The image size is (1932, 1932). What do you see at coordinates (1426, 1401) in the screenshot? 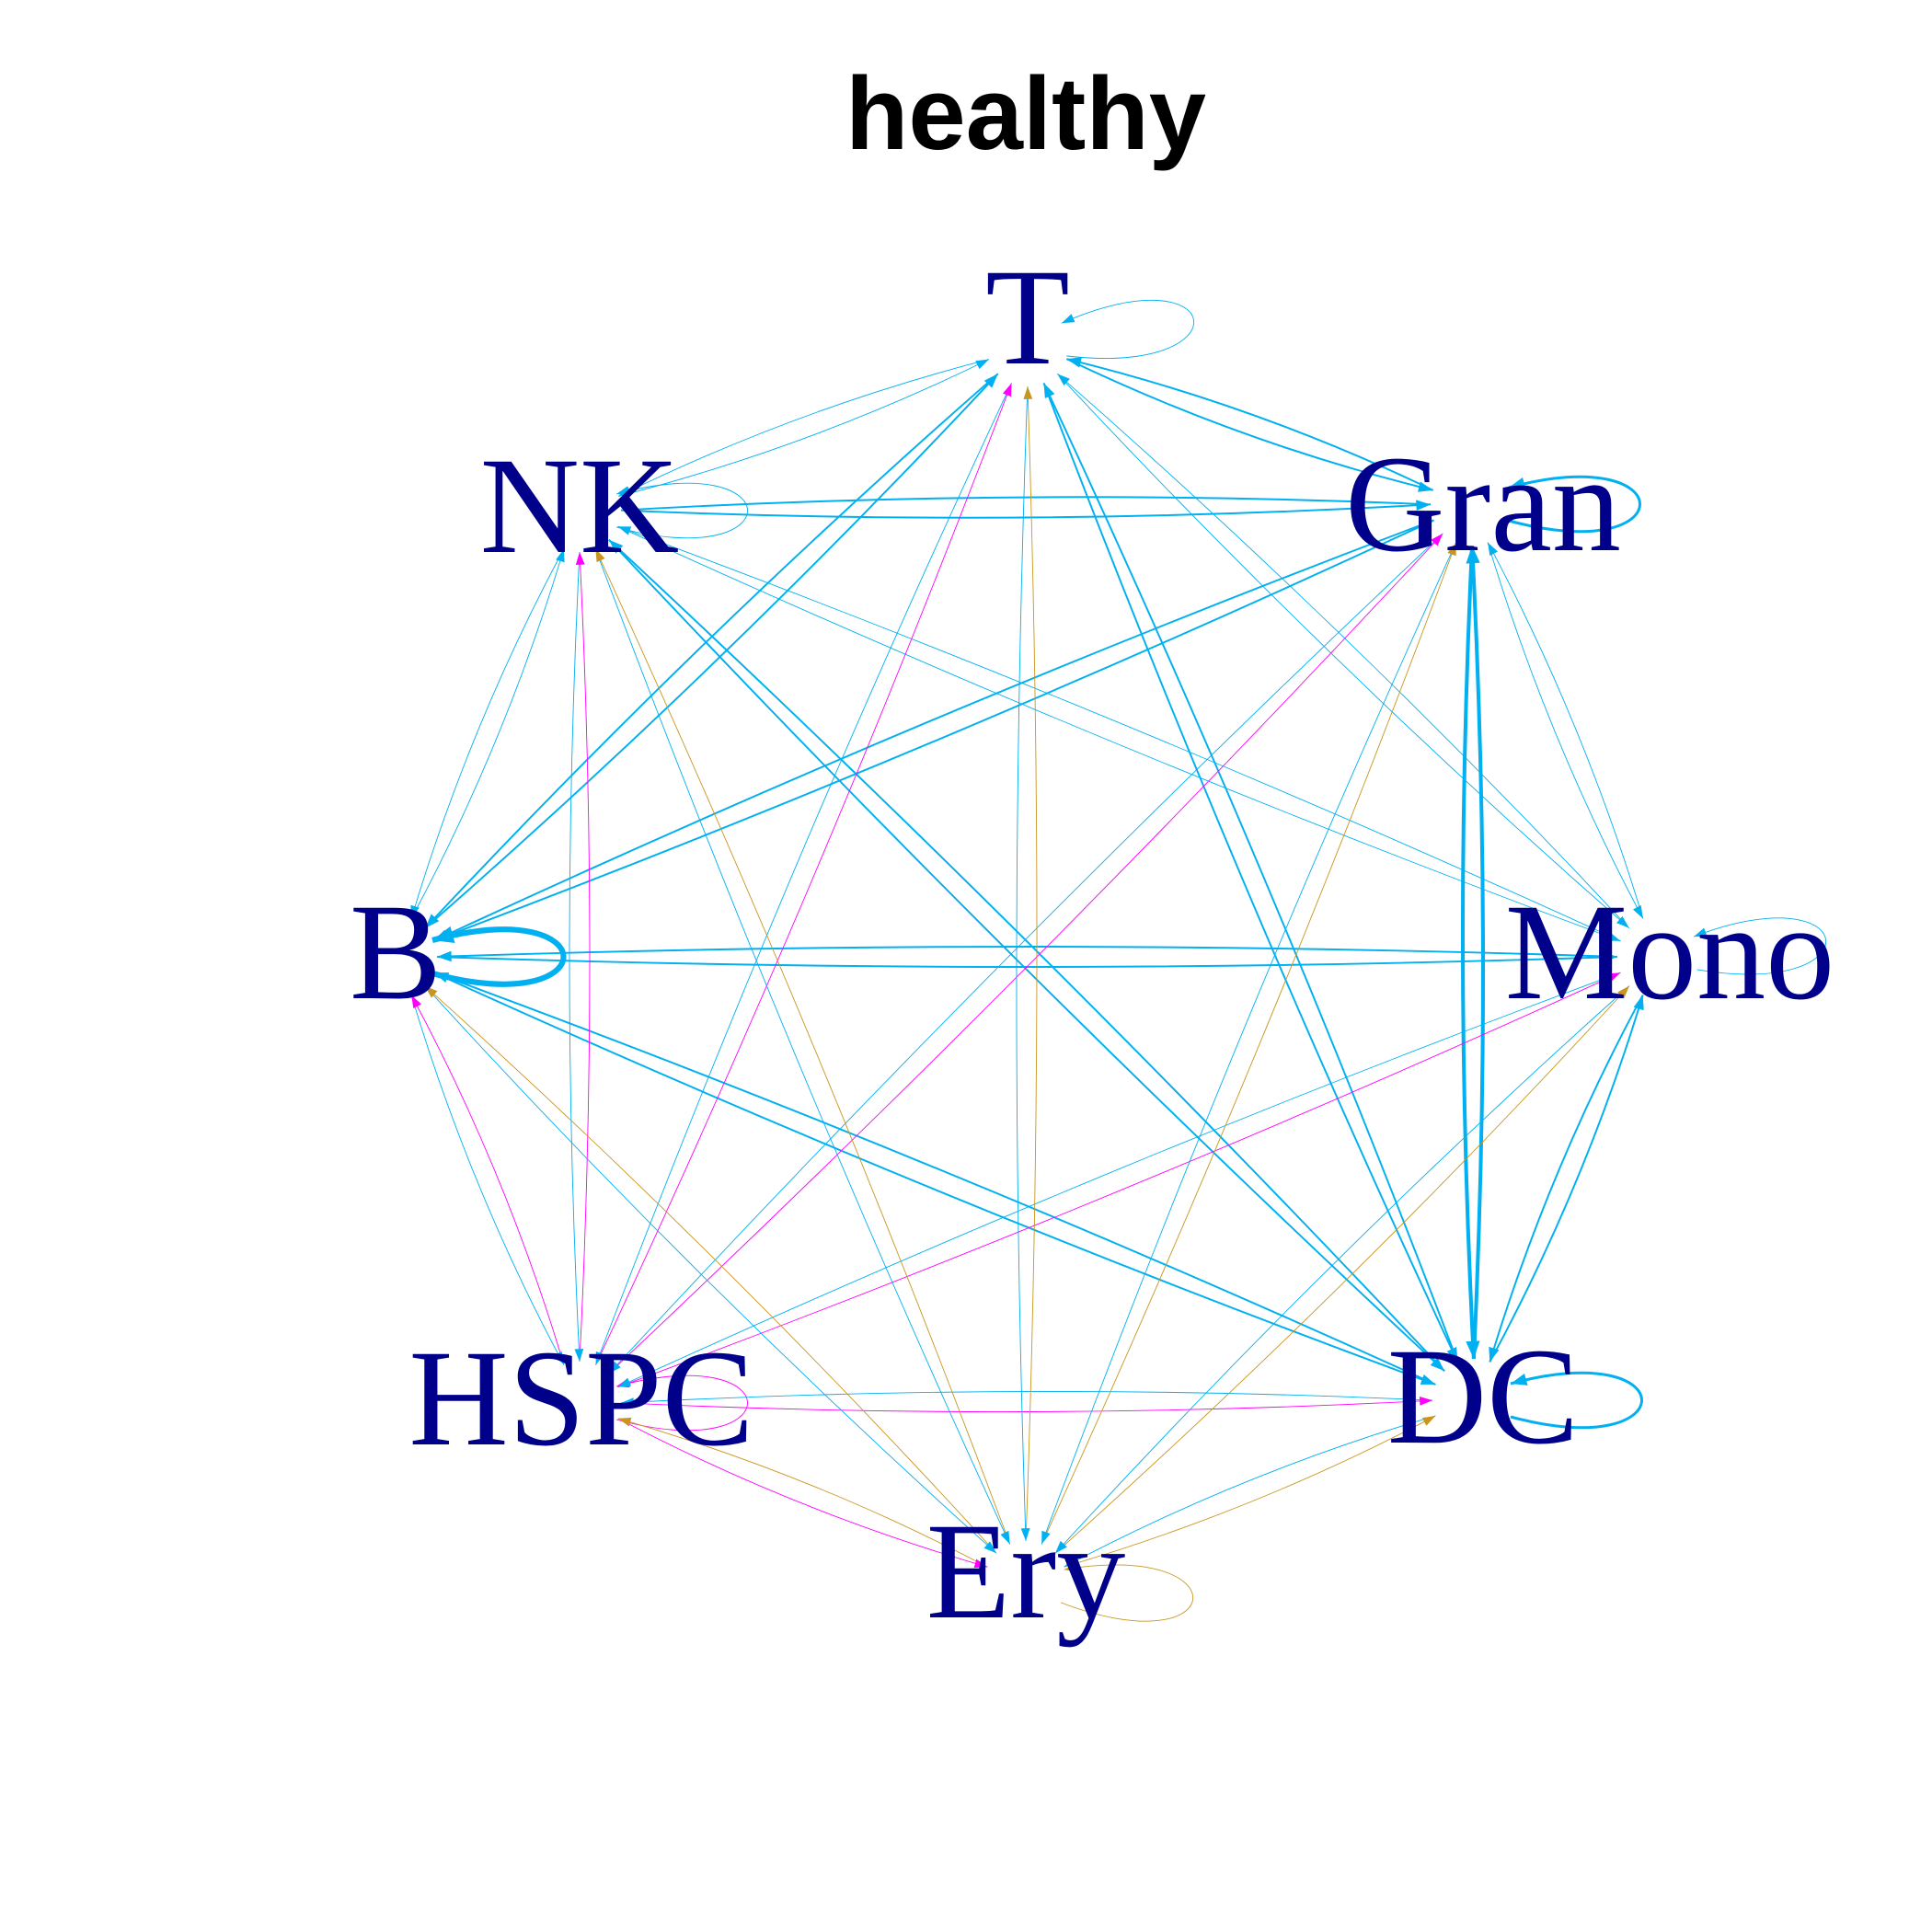
I see `edge-hspc-to-dc-arrowhead` at bounding box center [1426, 1401].